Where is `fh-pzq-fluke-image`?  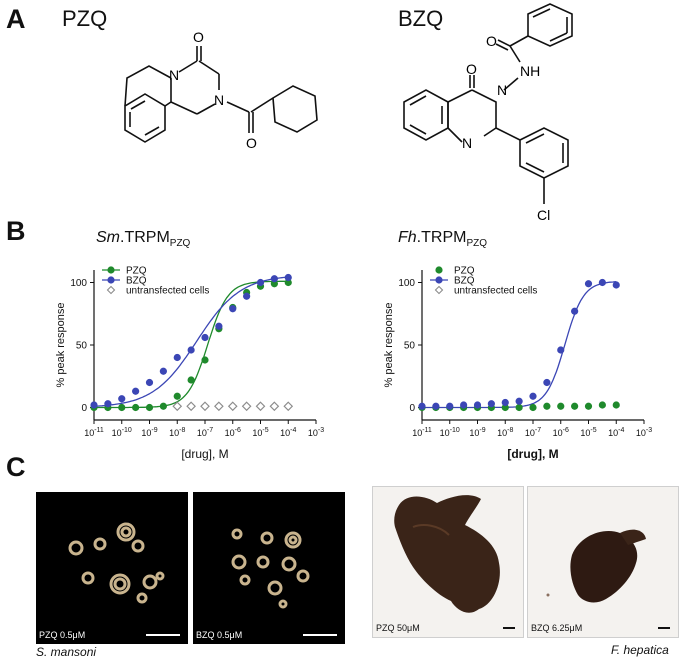
fh-pzq-fluke-image is located at coordinates (447, 554).